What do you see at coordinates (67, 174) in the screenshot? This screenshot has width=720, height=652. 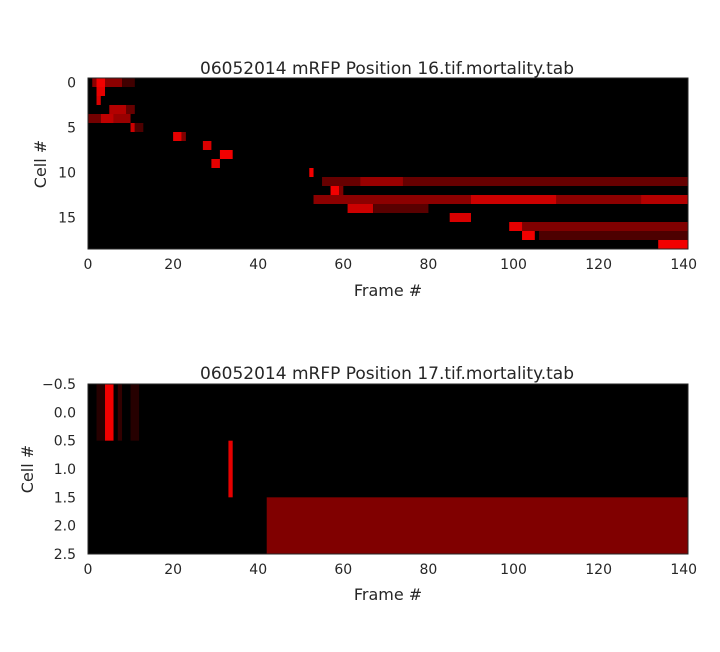 I see `y-tick-label: 10` at bounding box center [67, 174].